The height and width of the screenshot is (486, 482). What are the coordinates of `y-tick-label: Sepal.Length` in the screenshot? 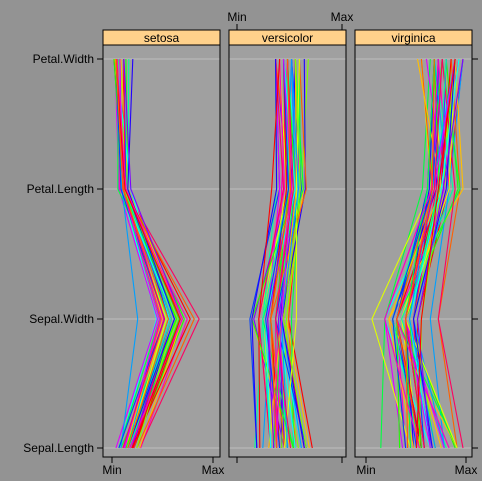 It's located at (58, 448).